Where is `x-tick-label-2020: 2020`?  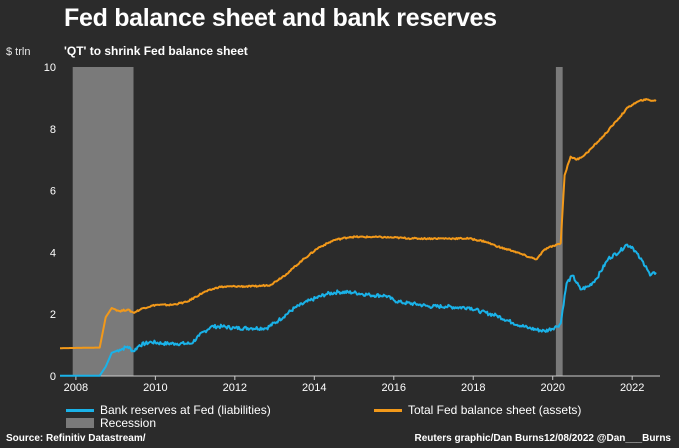 x-tick-label-2020: 2020 is located at coordinates (552, 388).